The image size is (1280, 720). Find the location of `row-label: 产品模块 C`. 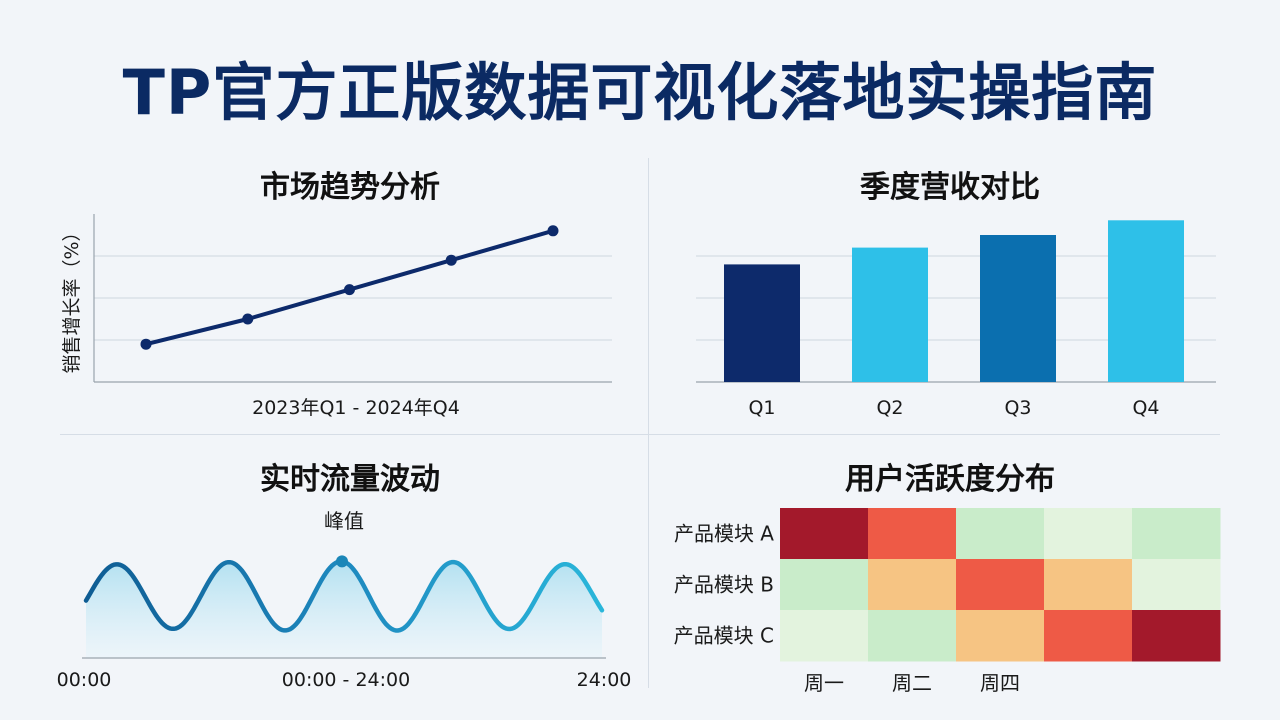

row-label: 产品模块 C is located at coordinates (724, 636).